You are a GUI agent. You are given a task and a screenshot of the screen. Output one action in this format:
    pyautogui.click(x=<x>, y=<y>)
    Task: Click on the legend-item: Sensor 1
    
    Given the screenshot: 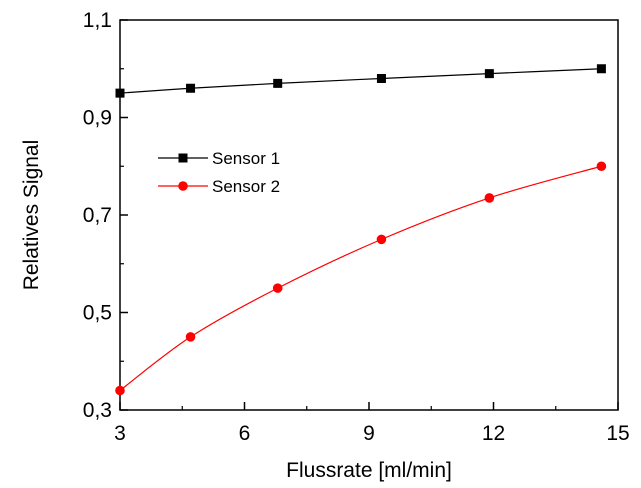 What is the action you would take?
    pyautogui.click(x=219, y=158)
    